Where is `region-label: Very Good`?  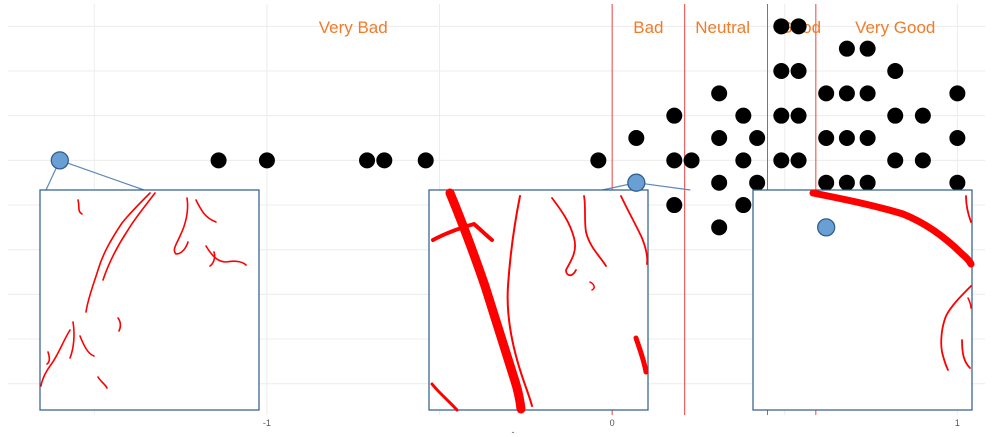 region-label: Very Good is located at coordinates (895, 27).